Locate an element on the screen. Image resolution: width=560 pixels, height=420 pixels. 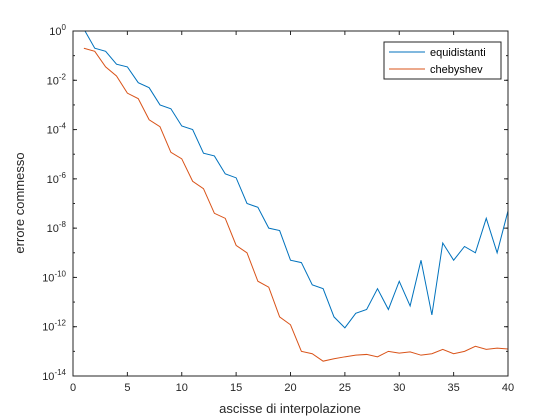
x-tick-label: 20 is located at coordinates (290, 388).